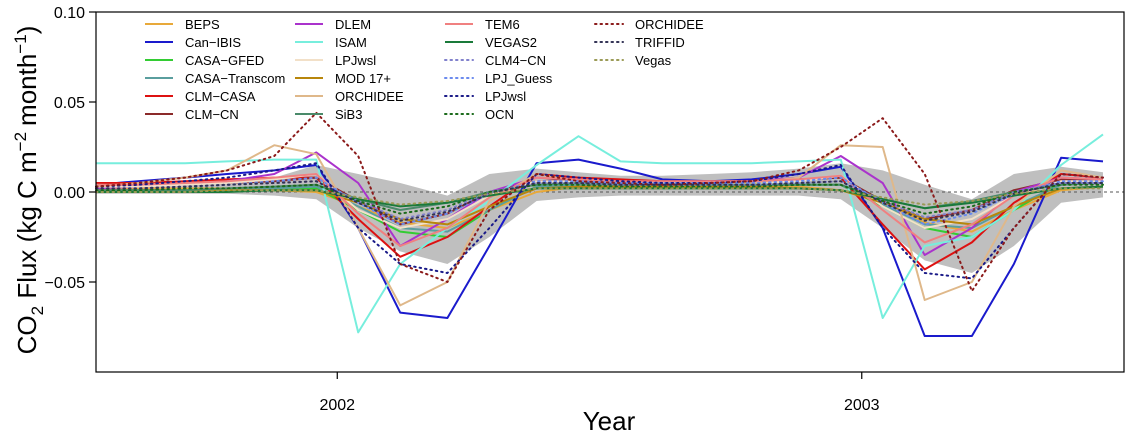  Describe the element at coordinates (202, 24) in the screenshot. I see `legend-label: BEPS` at that location.